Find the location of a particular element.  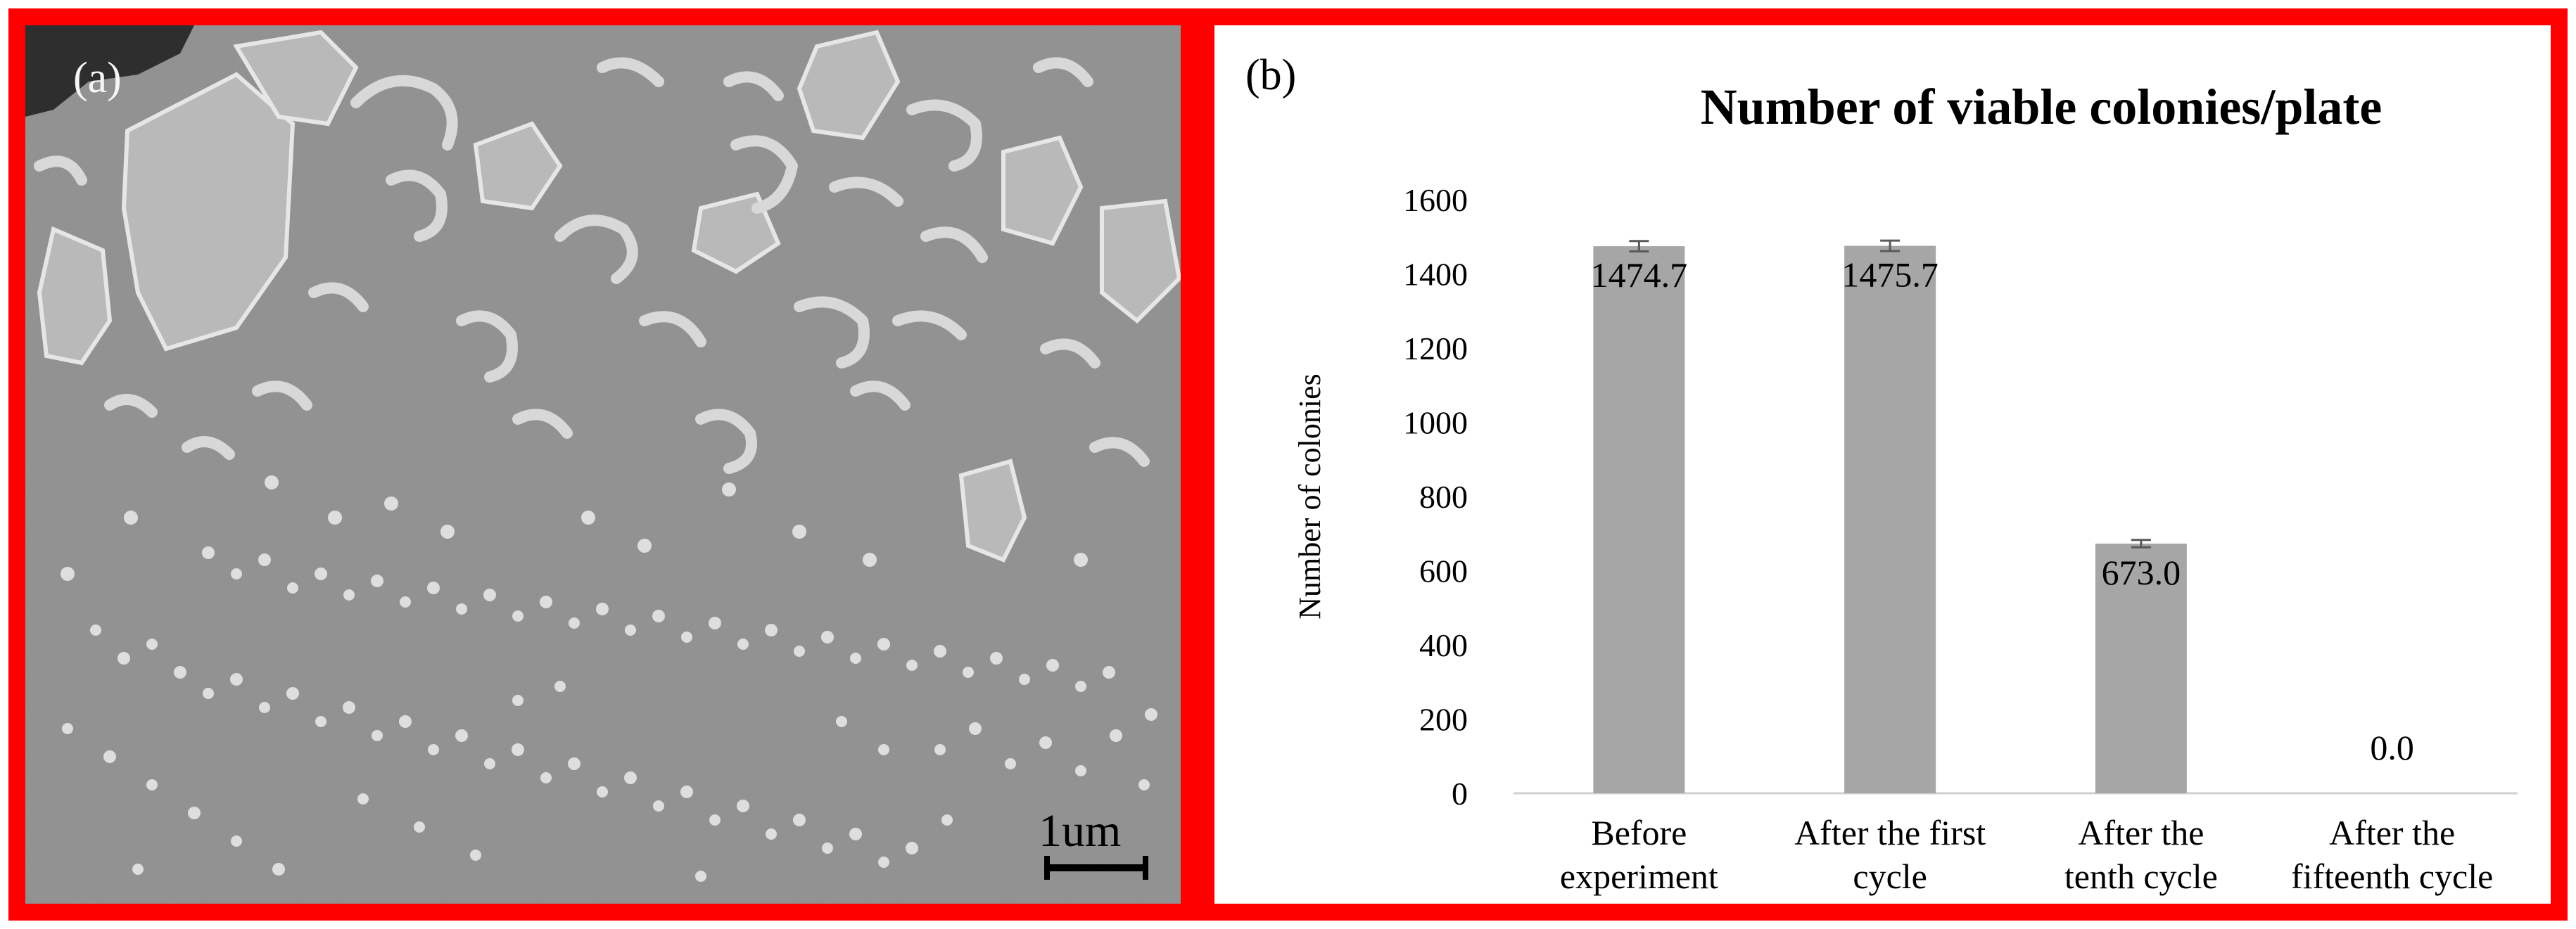

data-label: 0.0 is located at coordinates (2392, 747).